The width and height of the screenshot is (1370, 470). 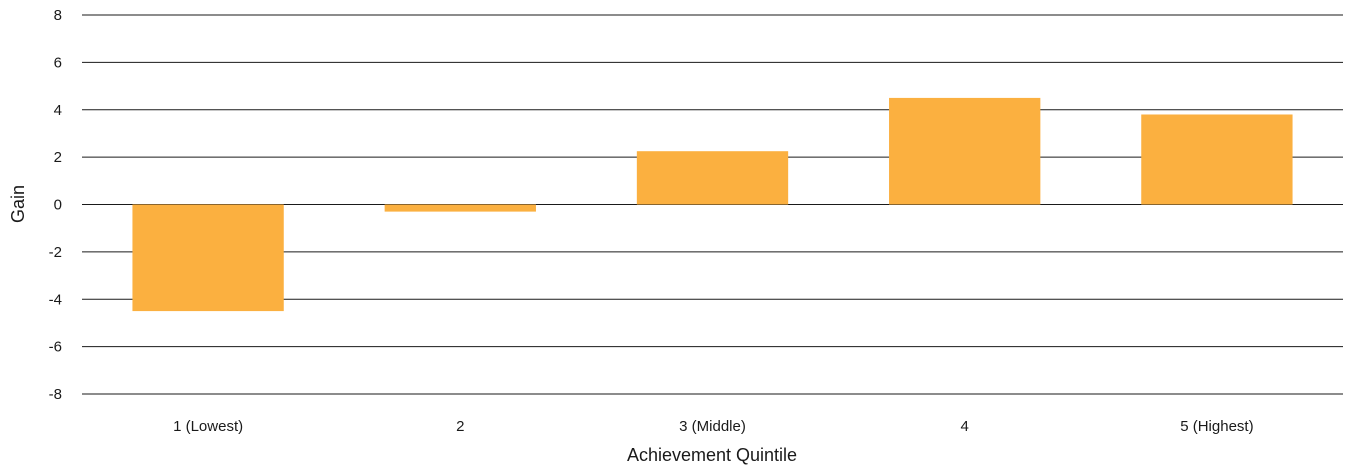 I want to click on y-tick-label: 2, so click(x=58, y=157).